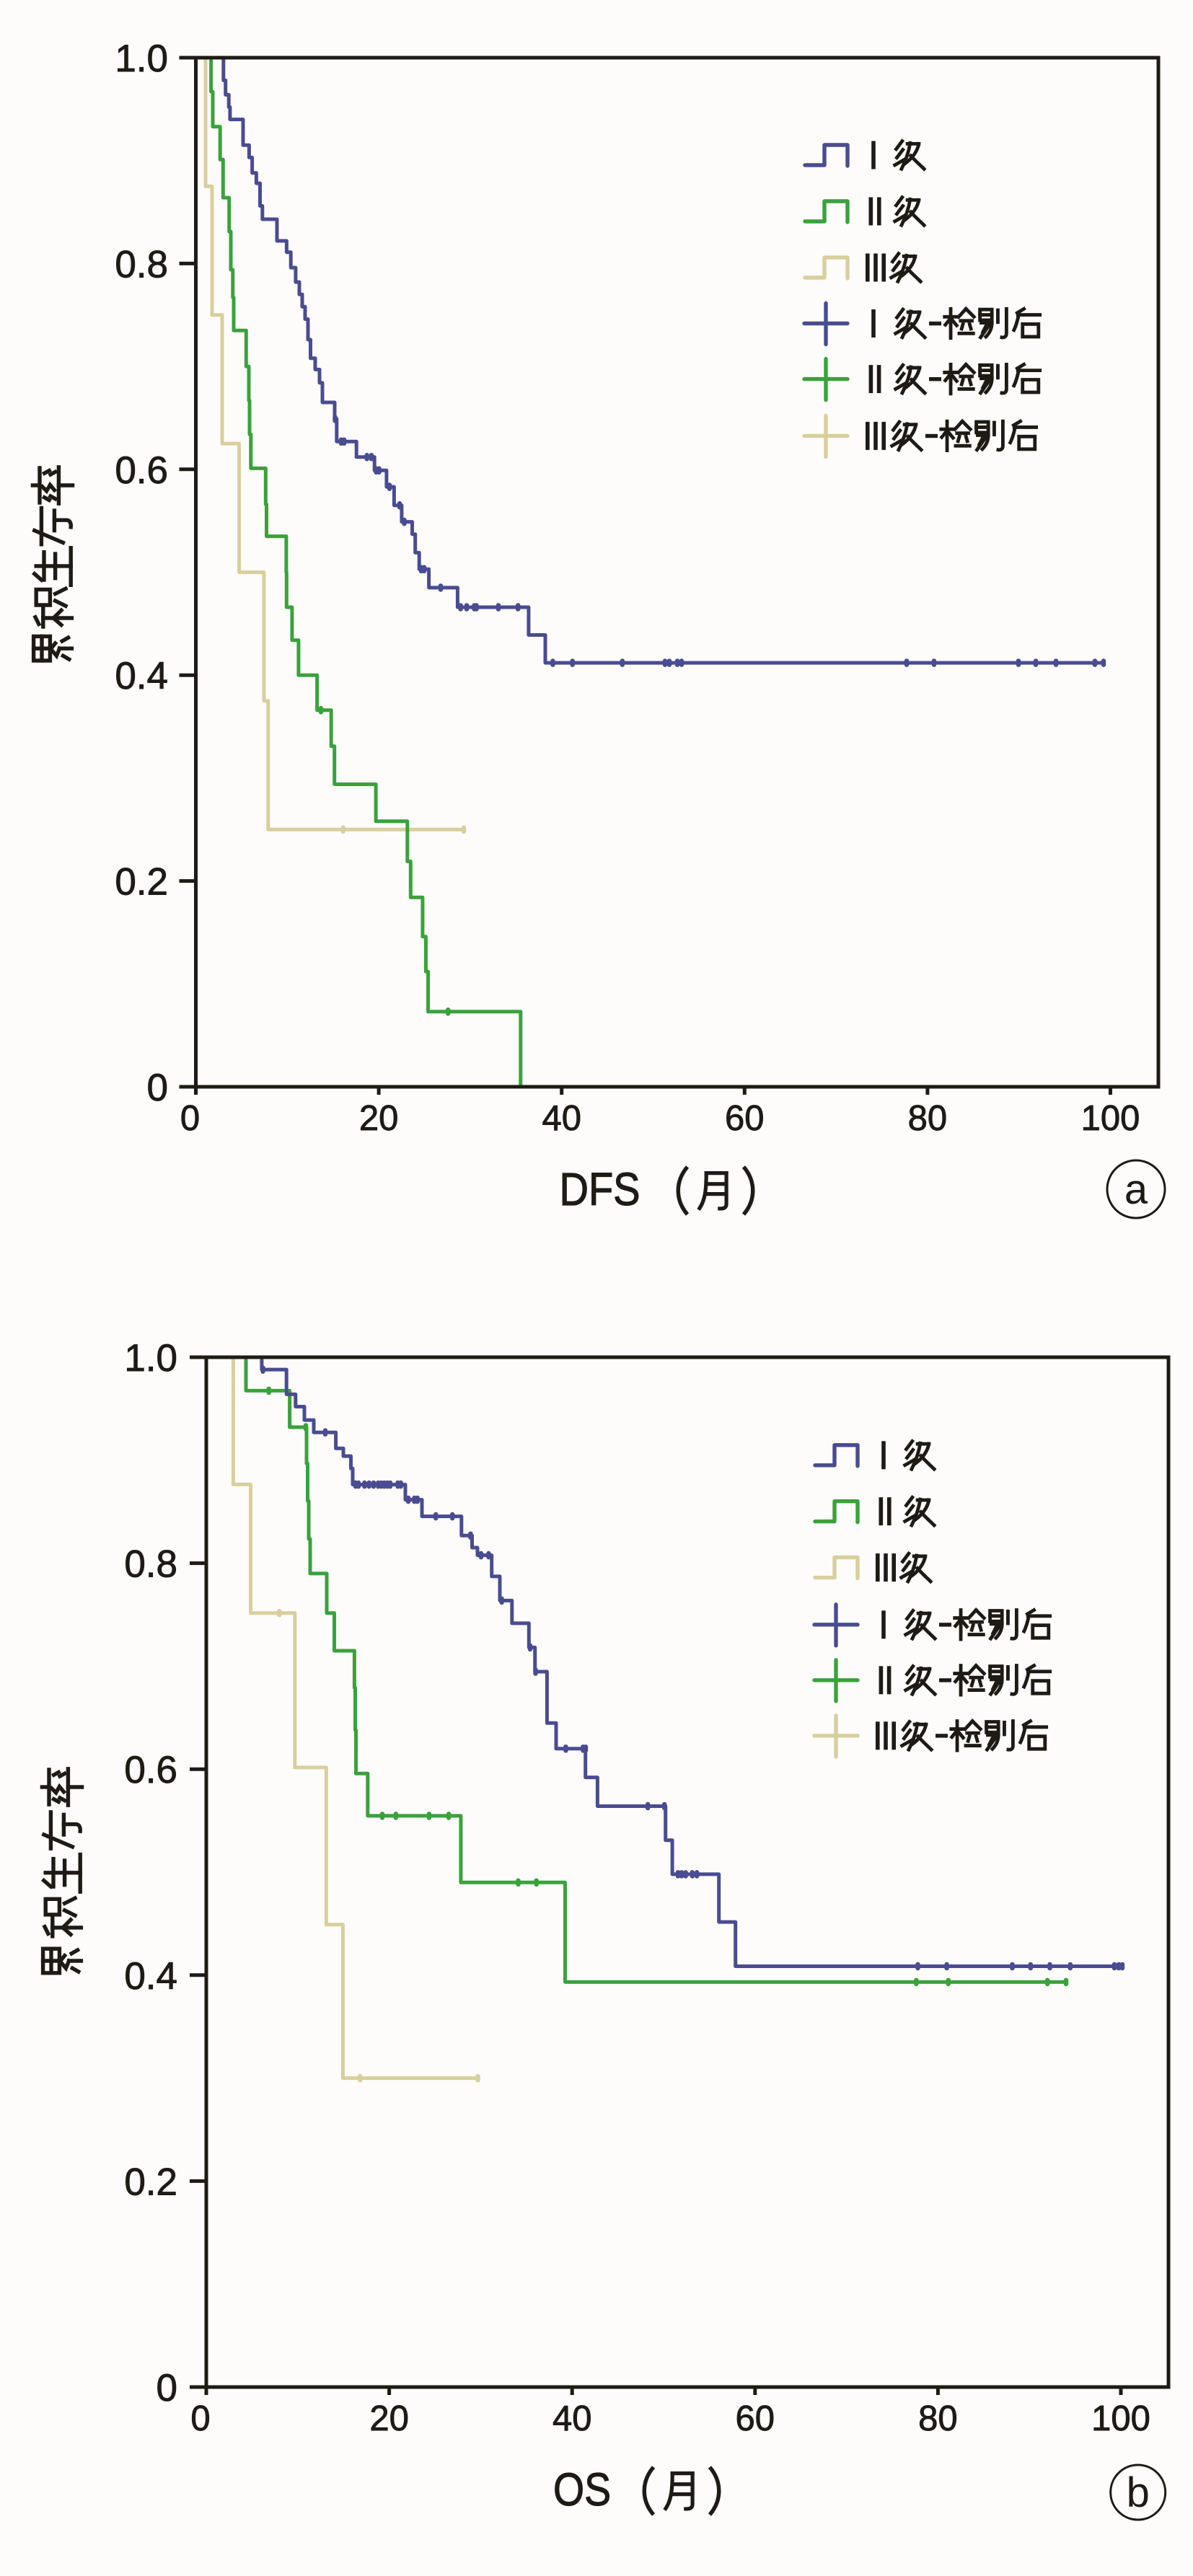  What do you see at coordinates (1136, 1189) in the screenshot?
I see `svg-text: a` at bounding box center [1136, 1189].